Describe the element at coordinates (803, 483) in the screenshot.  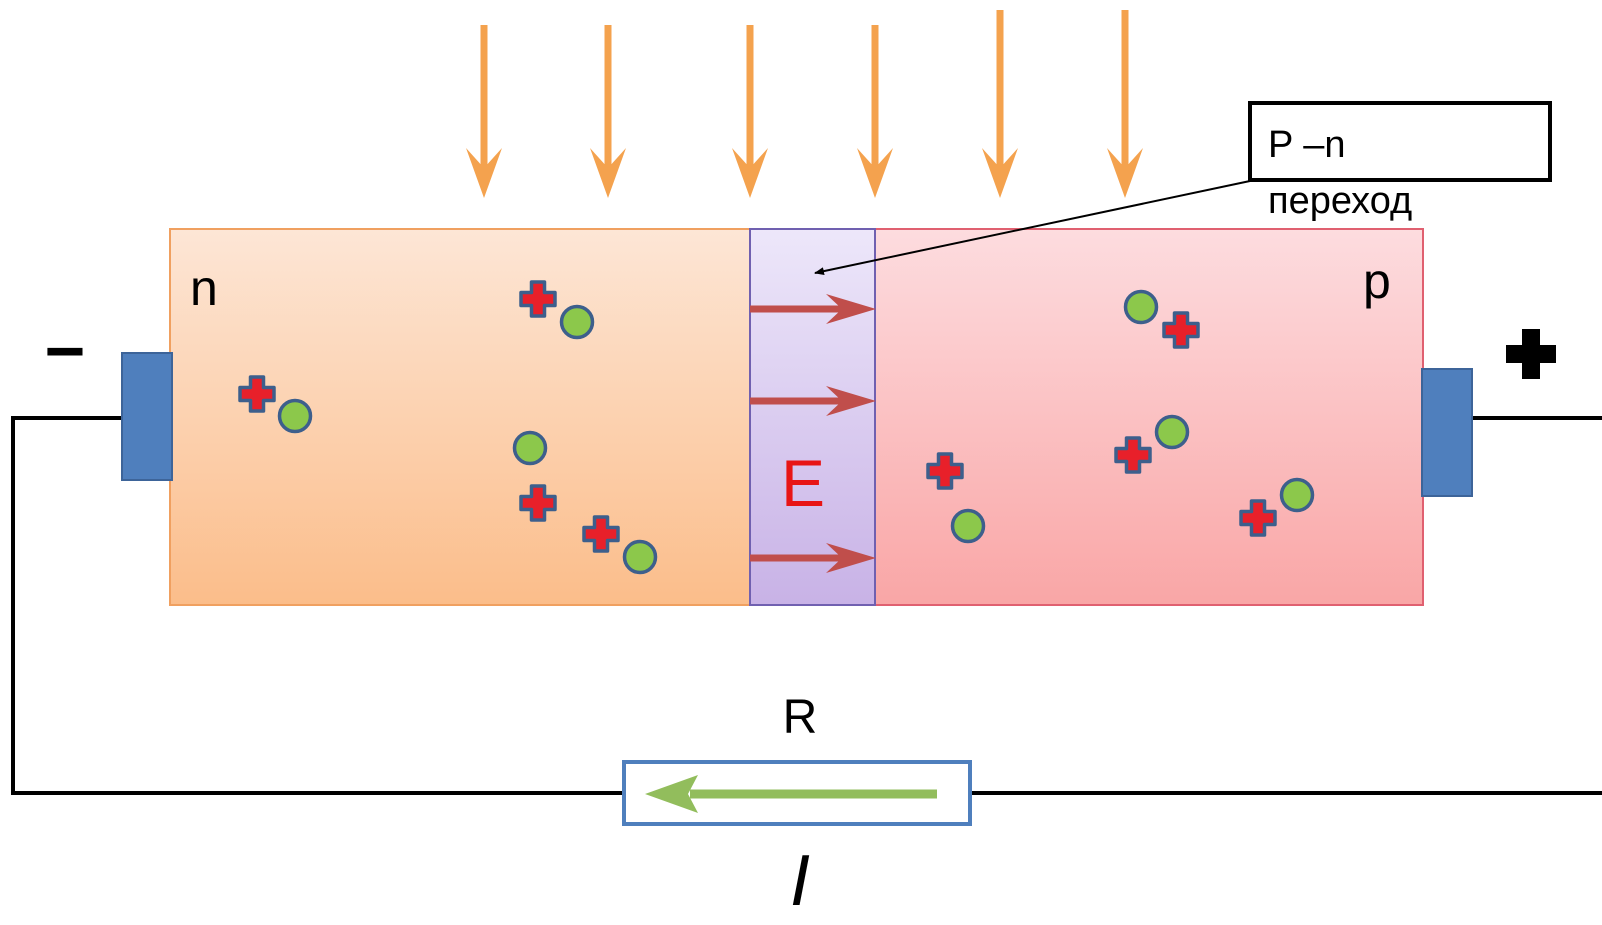
I see `field-label: E` at that location.